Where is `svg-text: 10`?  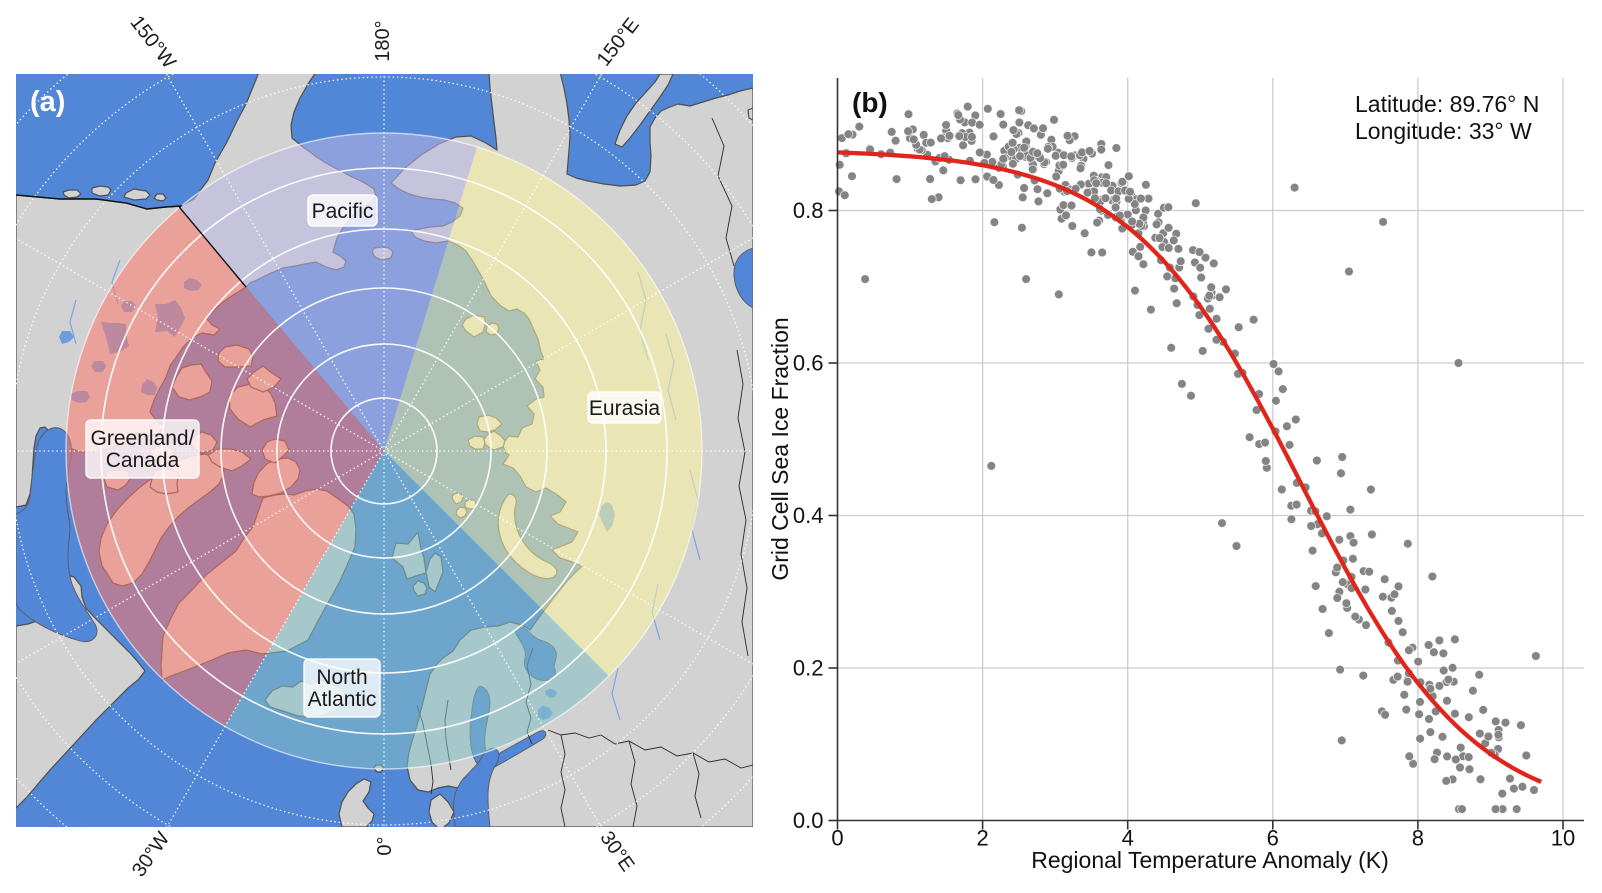 svg-text: 10 is located at coordinates (1563, 838).